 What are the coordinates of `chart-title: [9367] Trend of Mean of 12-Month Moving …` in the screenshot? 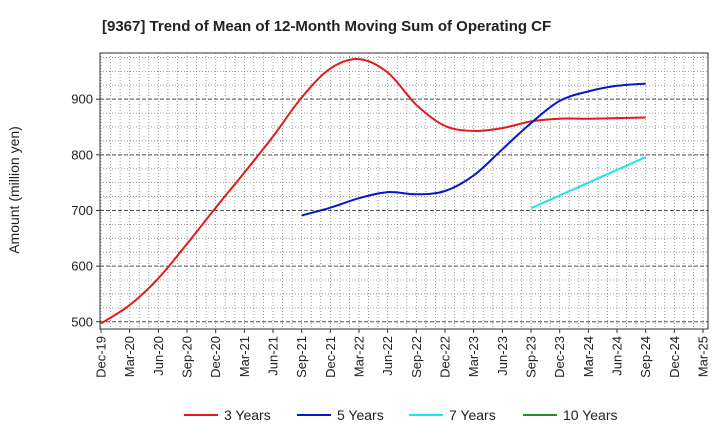 It's located at (326, 26).